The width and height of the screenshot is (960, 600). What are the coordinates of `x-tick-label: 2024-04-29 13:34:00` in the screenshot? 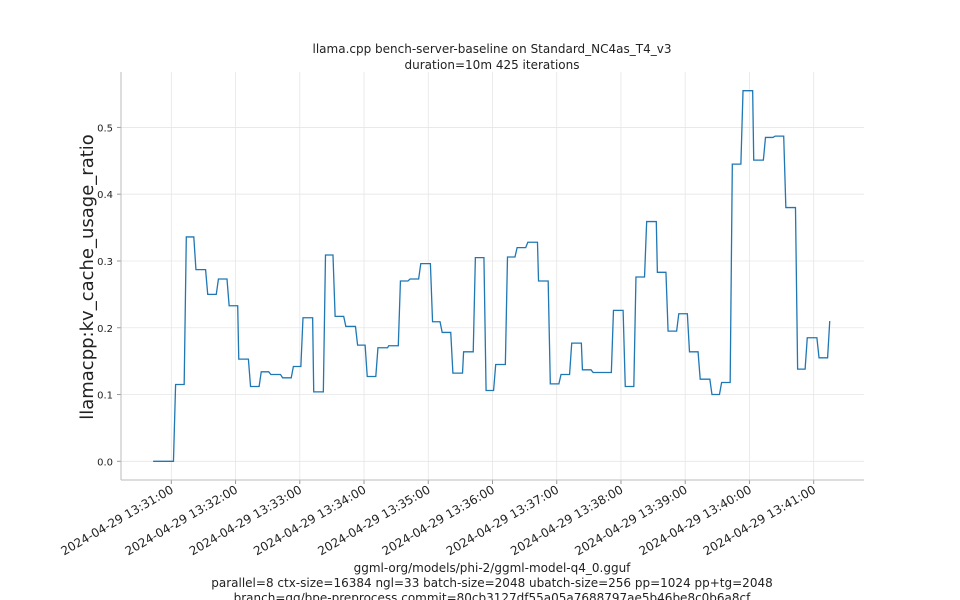 It's located at (309, 520).